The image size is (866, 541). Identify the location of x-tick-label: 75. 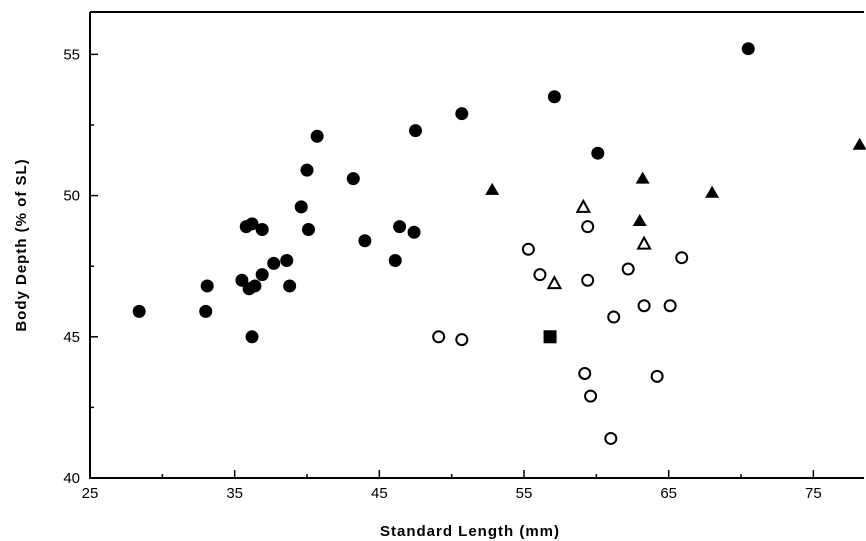
(813, 493).